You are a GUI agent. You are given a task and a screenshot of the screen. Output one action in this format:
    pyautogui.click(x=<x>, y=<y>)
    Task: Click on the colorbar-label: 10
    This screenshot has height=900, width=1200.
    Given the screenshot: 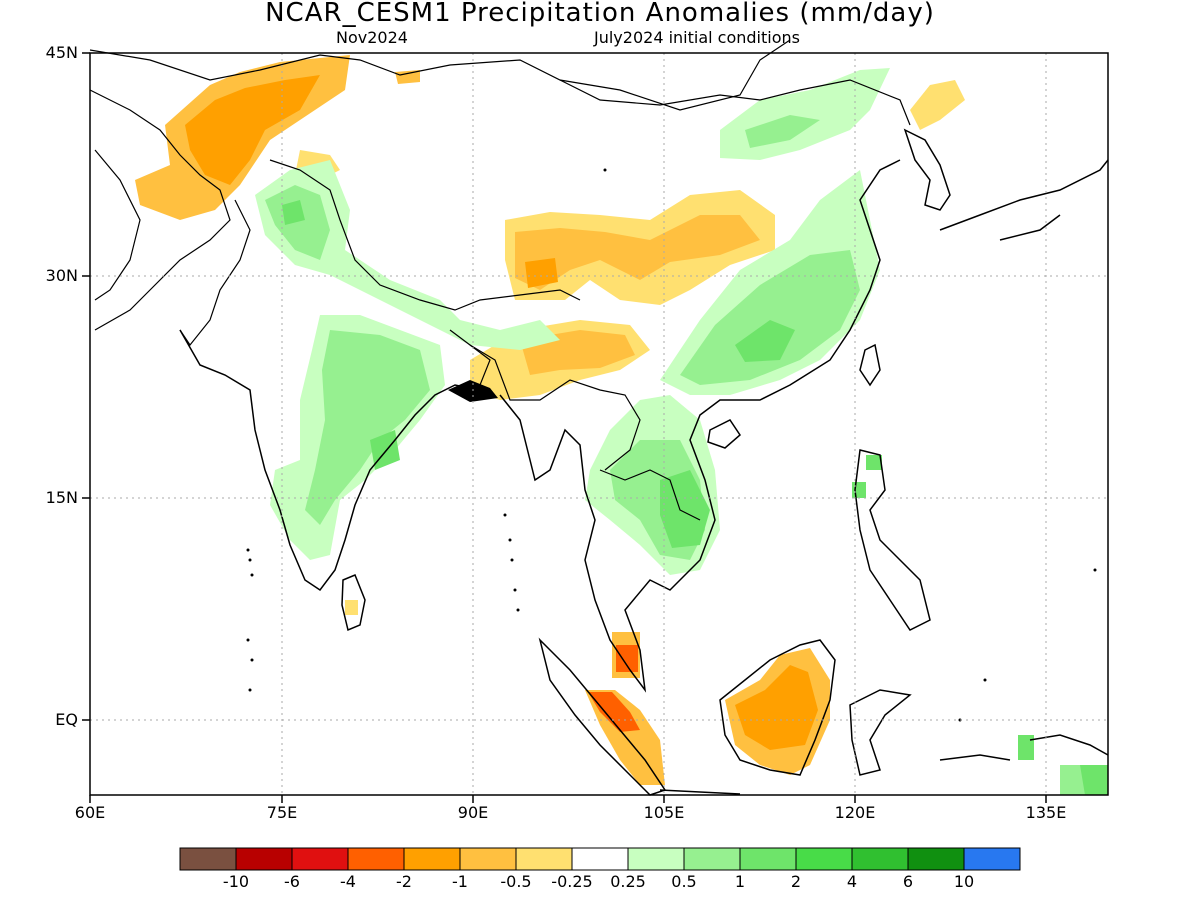 What is the action you would take?
    pyautogui.click(x=964, y=881)
    